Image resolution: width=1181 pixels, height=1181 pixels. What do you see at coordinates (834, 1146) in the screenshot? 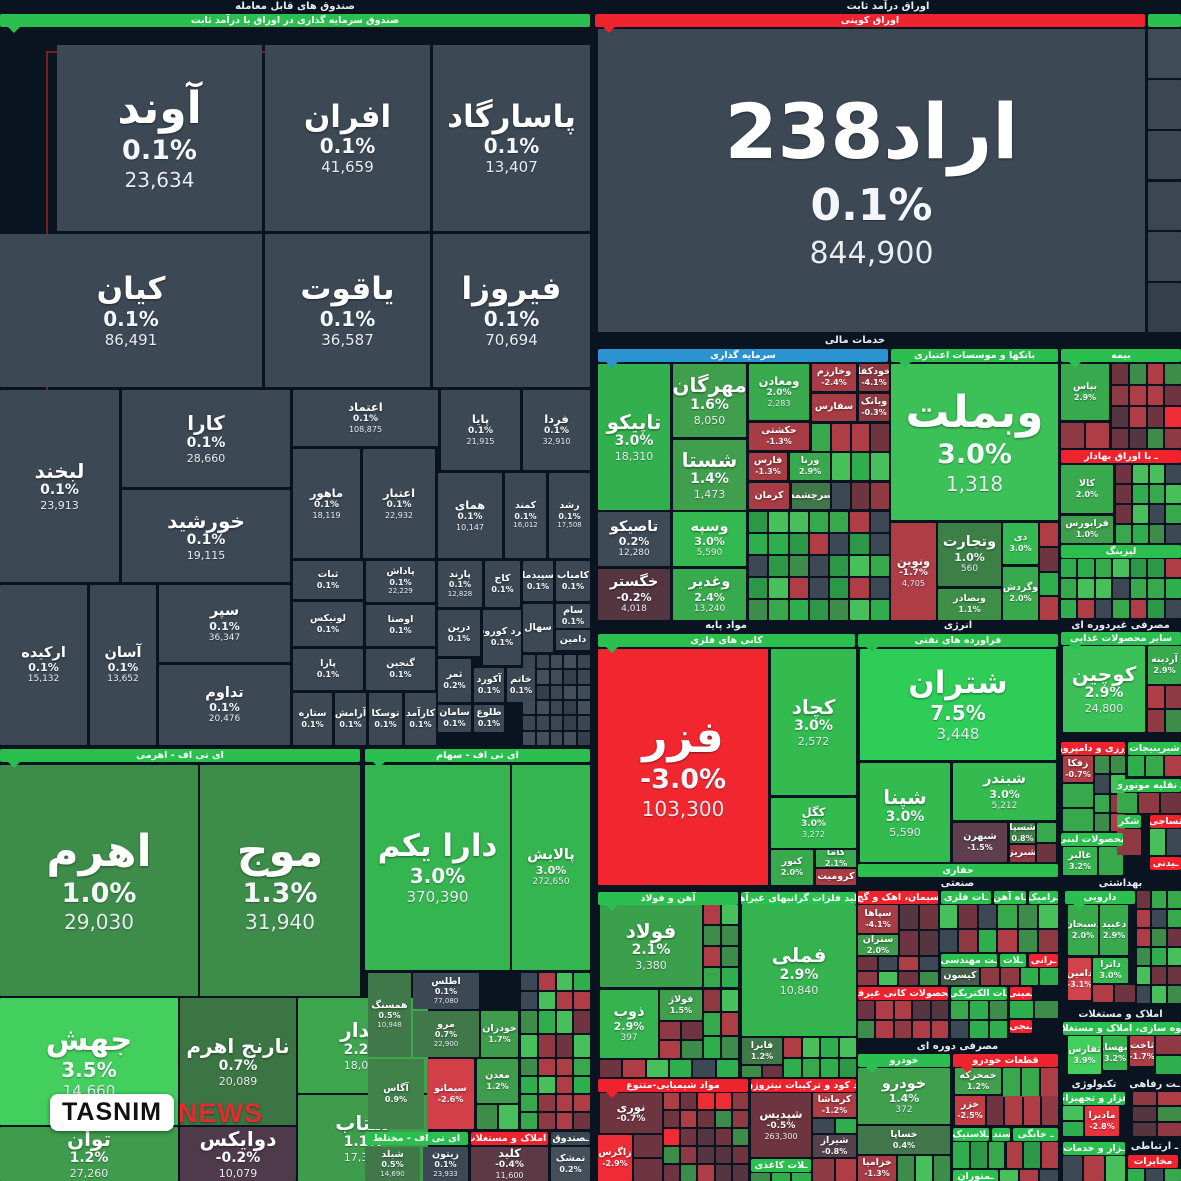
I see `treemap-cell: شیراز -0.8%` at bounding box center [834, 1146].